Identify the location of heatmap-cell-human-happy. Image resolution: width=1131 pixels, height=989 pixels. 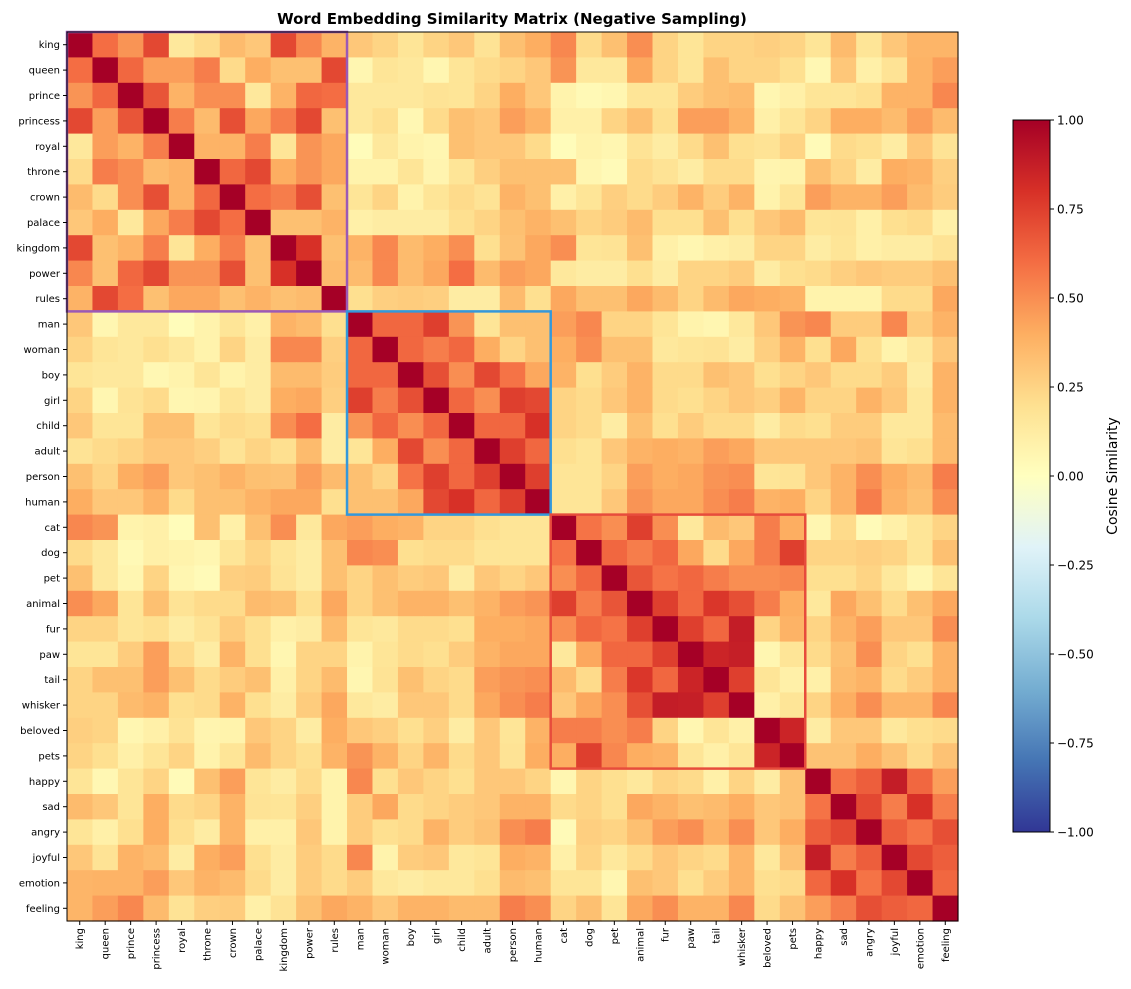
(818, 502).